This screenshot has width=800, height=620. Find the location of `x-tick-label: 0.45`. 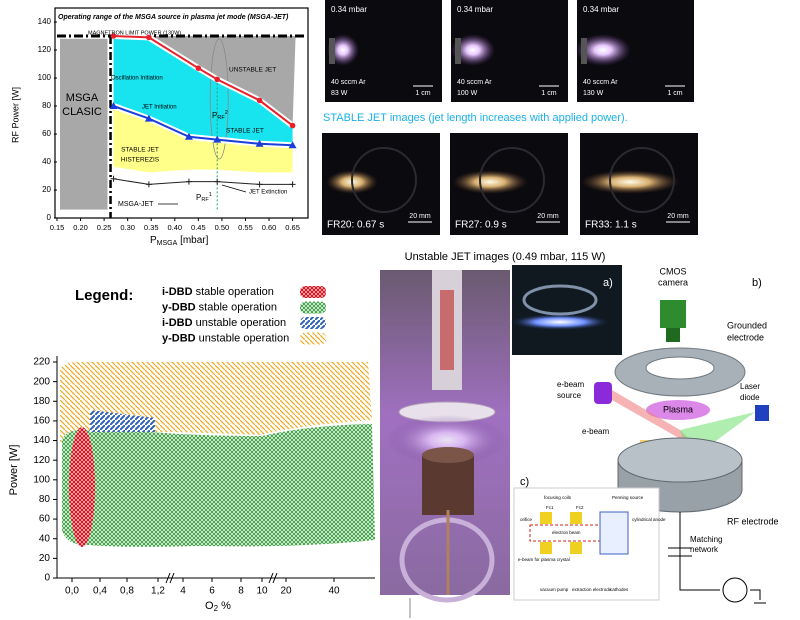

x-tick-label: 0.45 is located at coordinates (198, 227).